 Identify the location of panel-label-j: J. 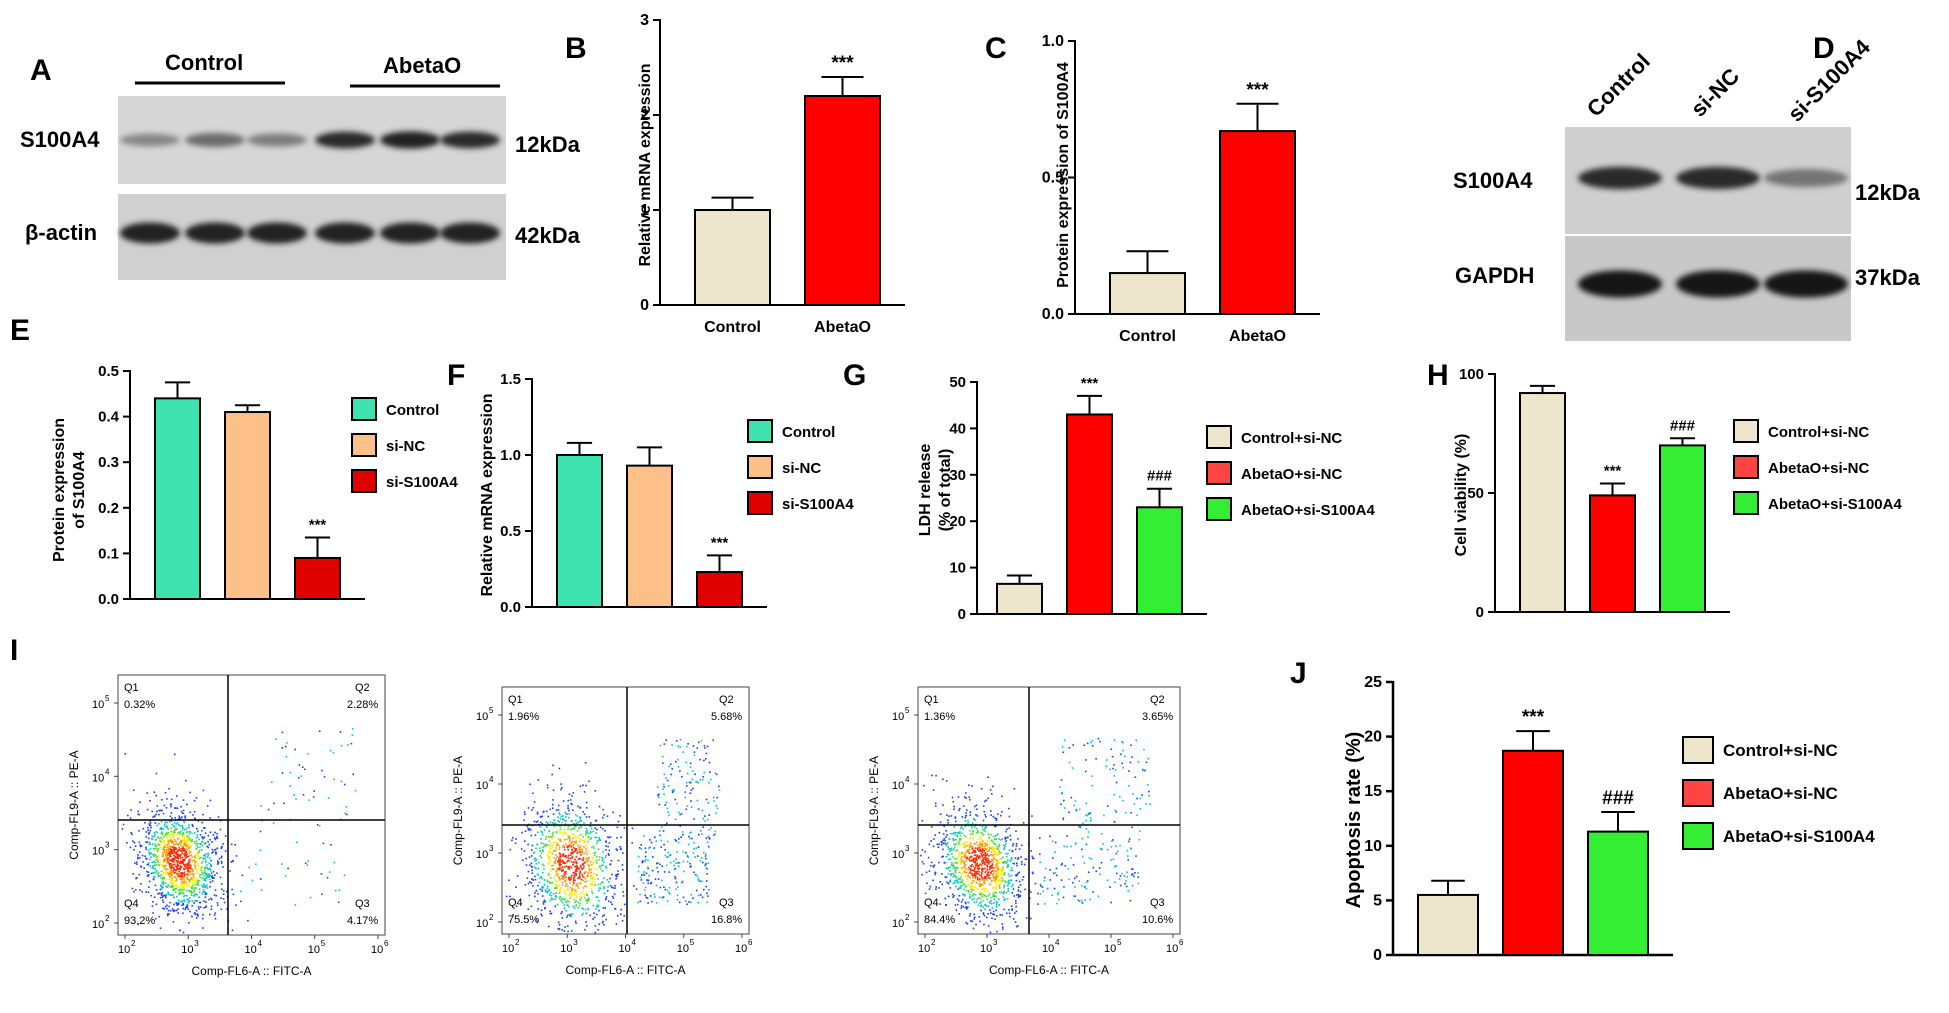
(1298, 673).